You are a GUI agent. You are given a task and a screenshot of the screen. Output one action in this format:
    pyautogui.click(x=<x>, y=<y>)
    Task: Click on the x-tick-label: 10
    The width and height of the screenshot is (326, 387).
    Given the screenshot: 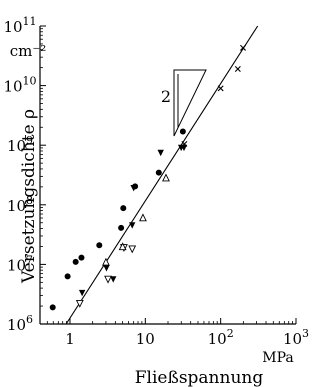 What is the action you would take?
    pyautogui.click(x=145, y=339)
    